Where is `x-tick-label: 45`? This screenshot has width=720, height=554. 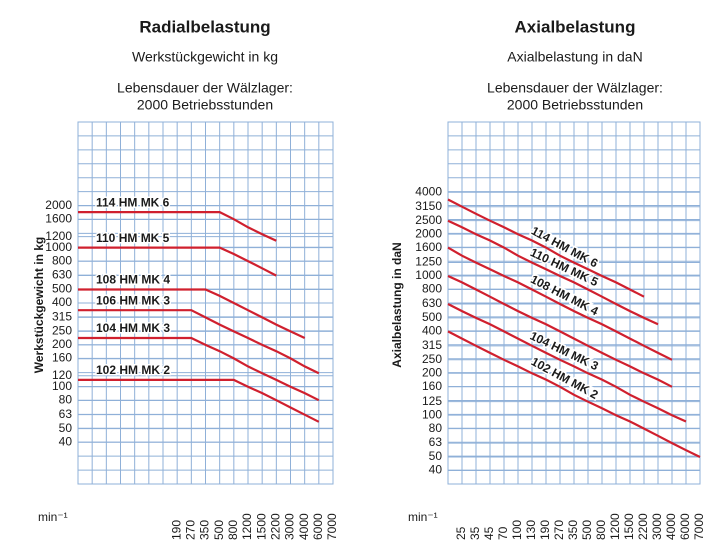 x-tick-label: 45 is located at coordinates (489, 533).